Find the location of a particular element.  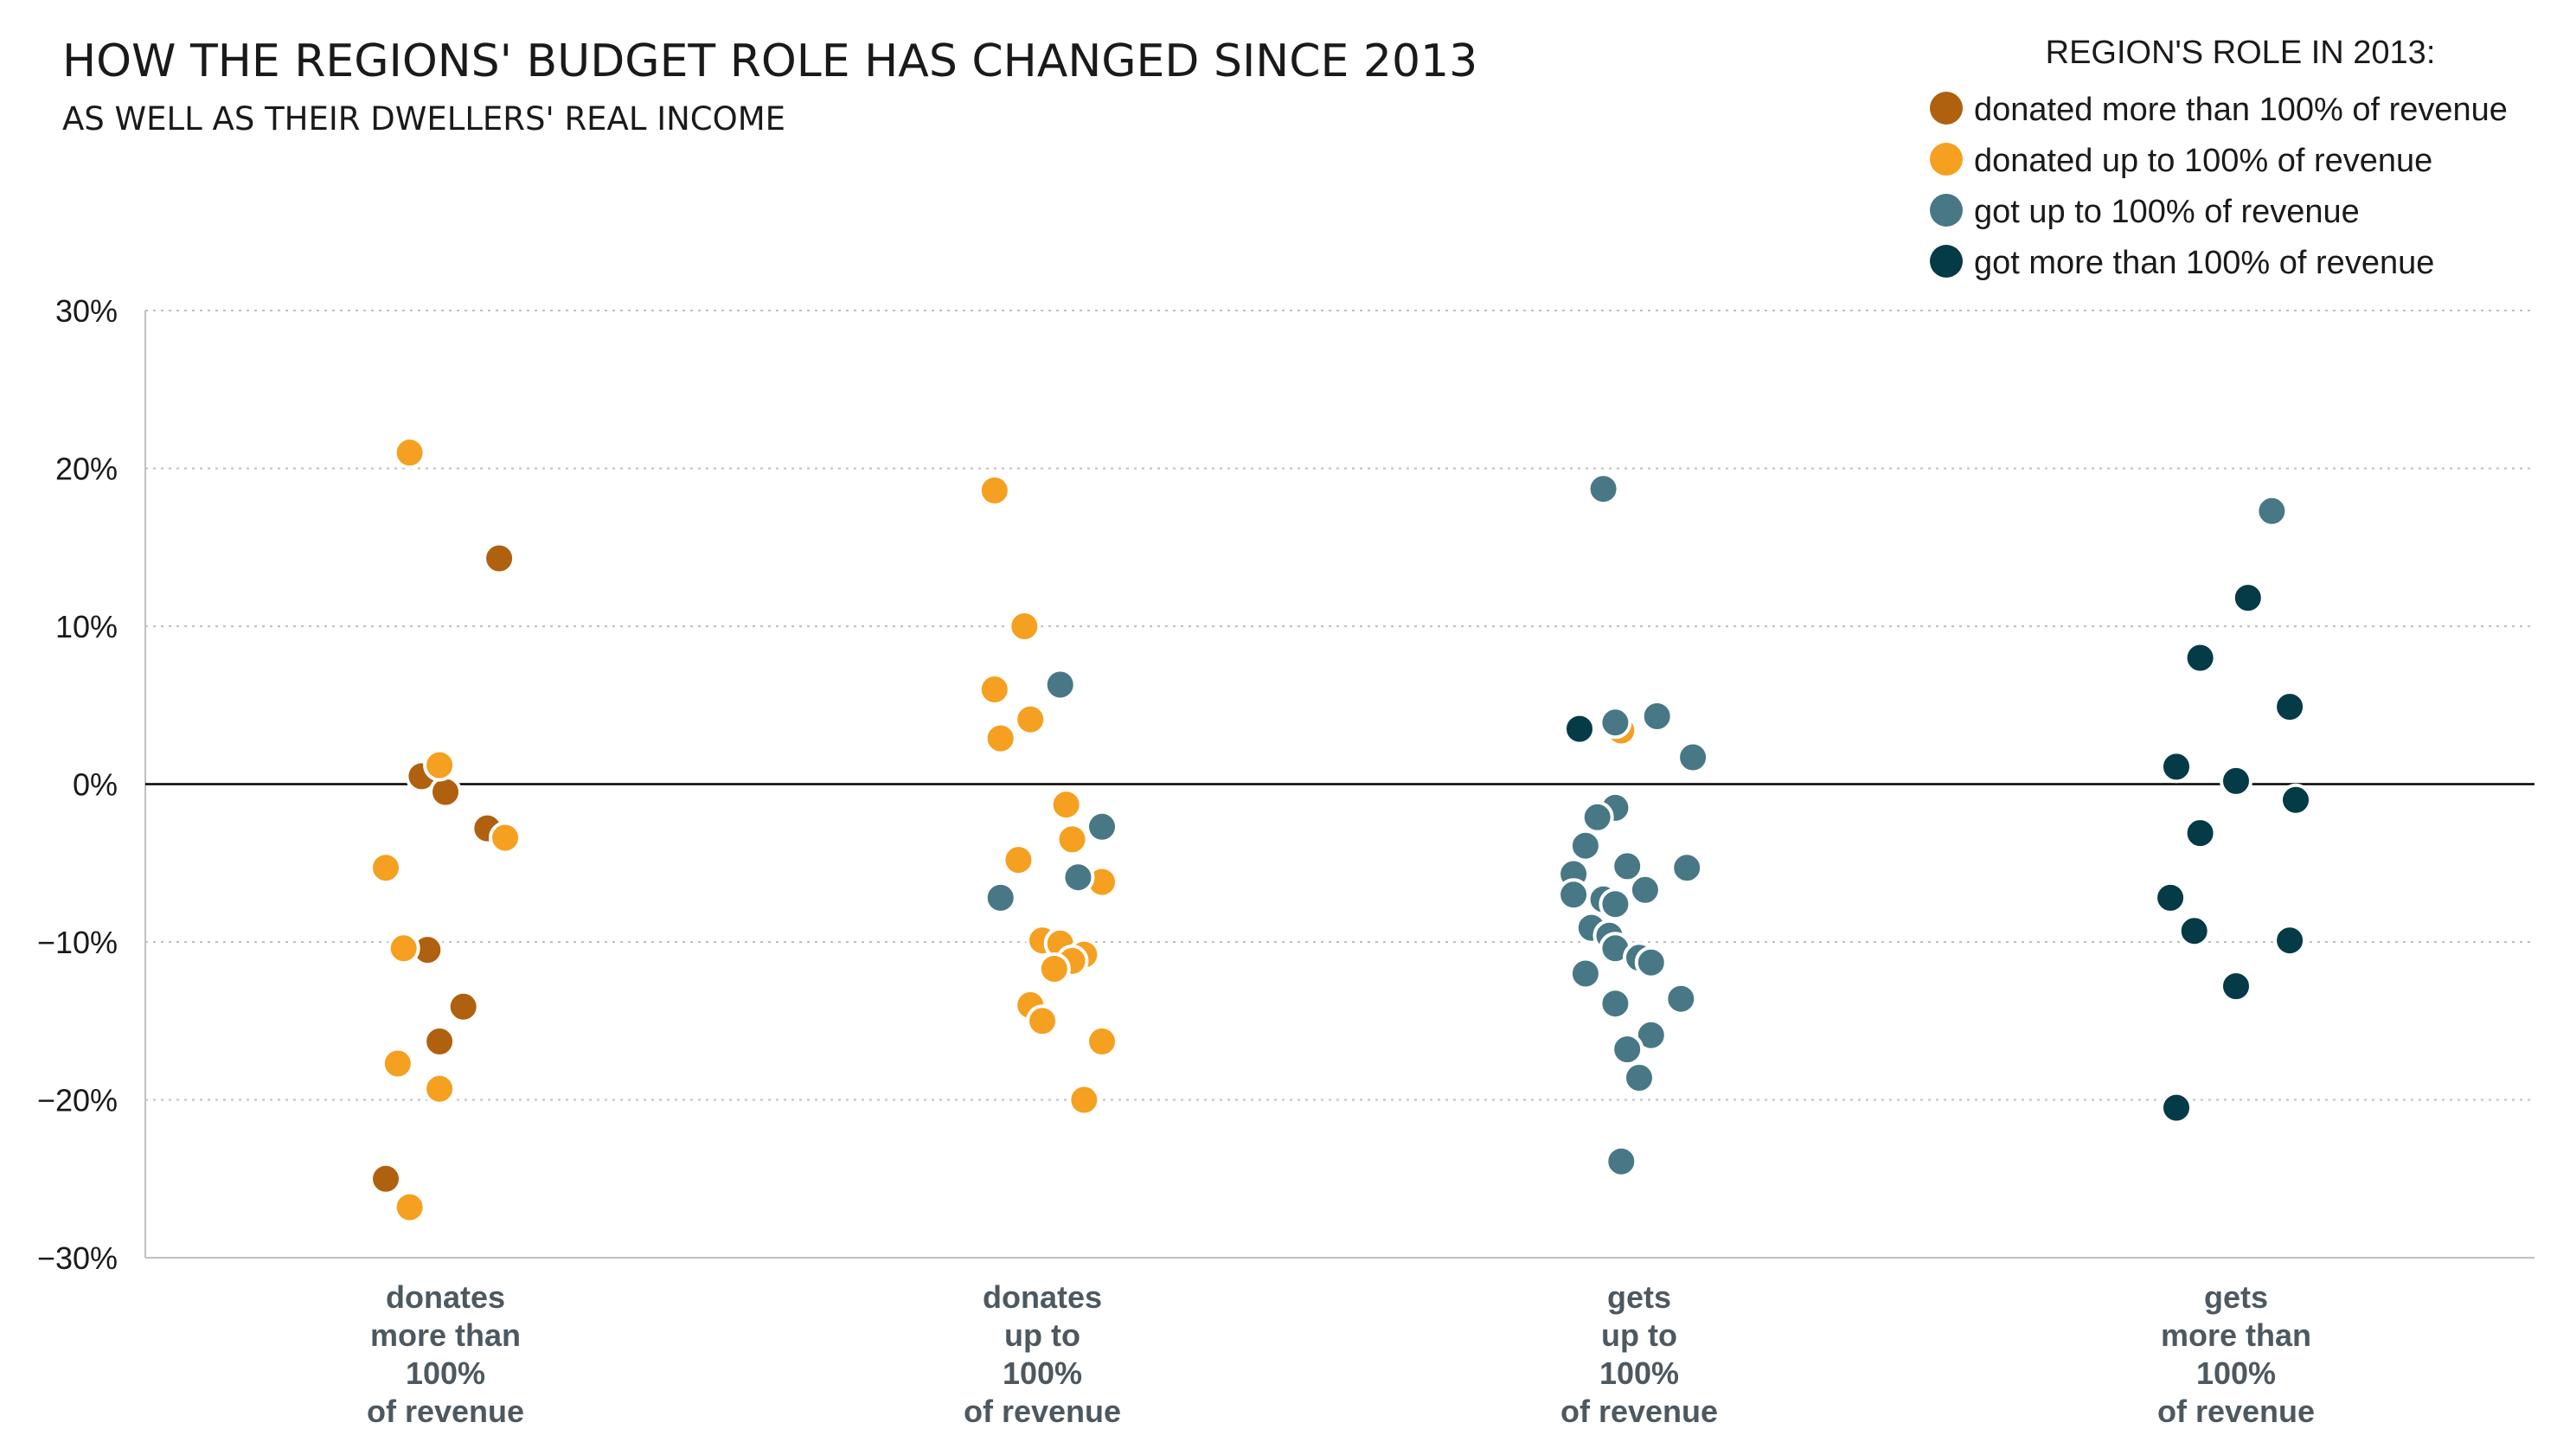

x-tick-label: donates up to 100% of revenue is located at coordinates (1042, 1354).